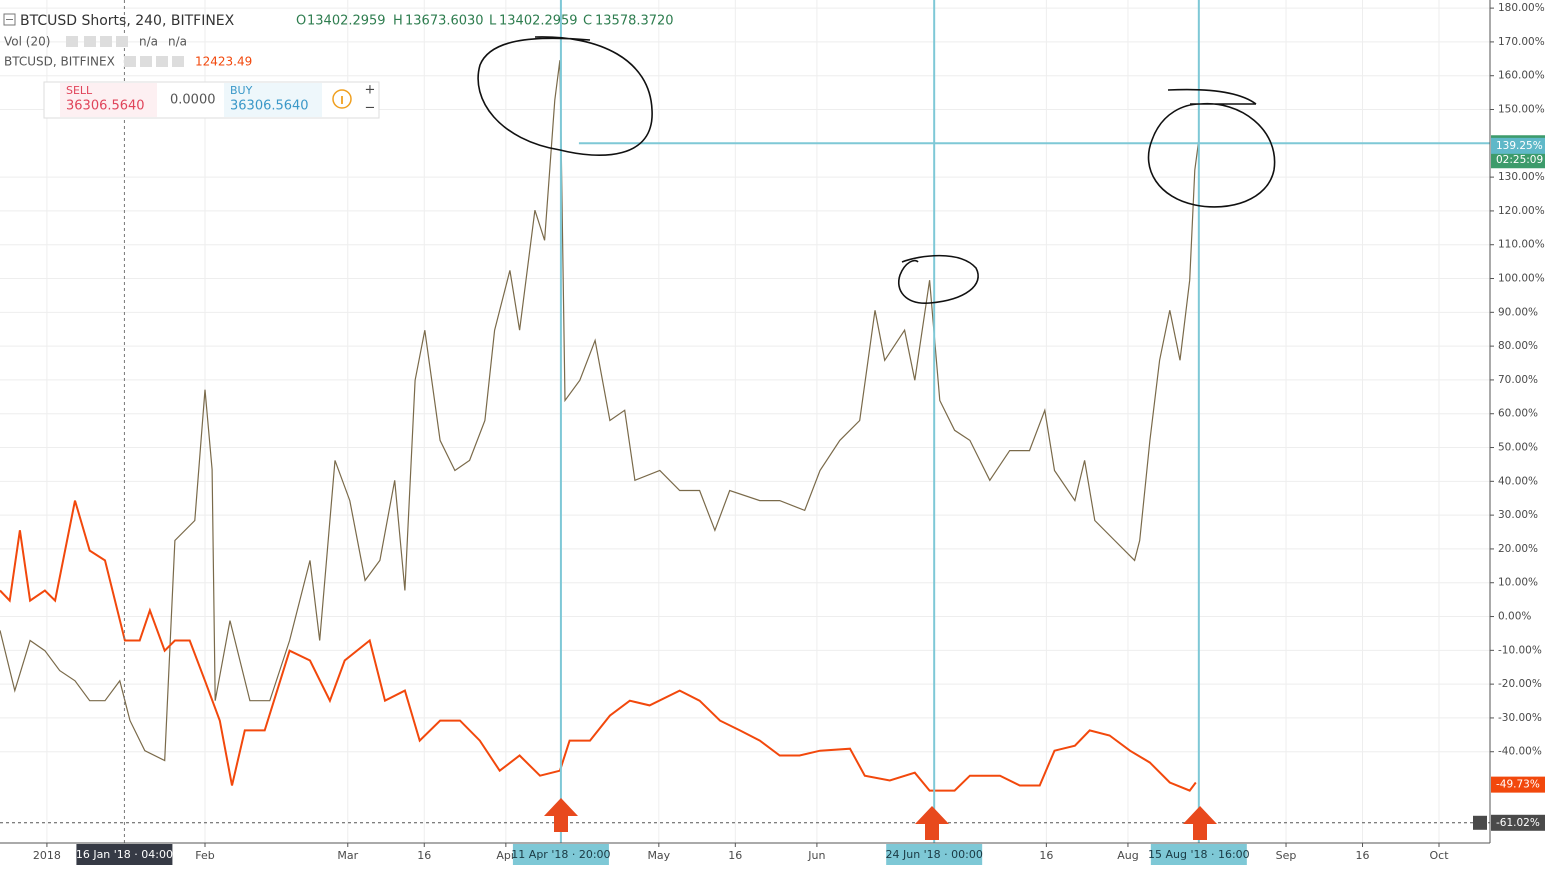 Image resolution: width=1548 pixels, height=870 pixels. Describe the element at coordinates (1514, 617) in the screenshot. I see `y-tick-label: 0.00%` at that location.